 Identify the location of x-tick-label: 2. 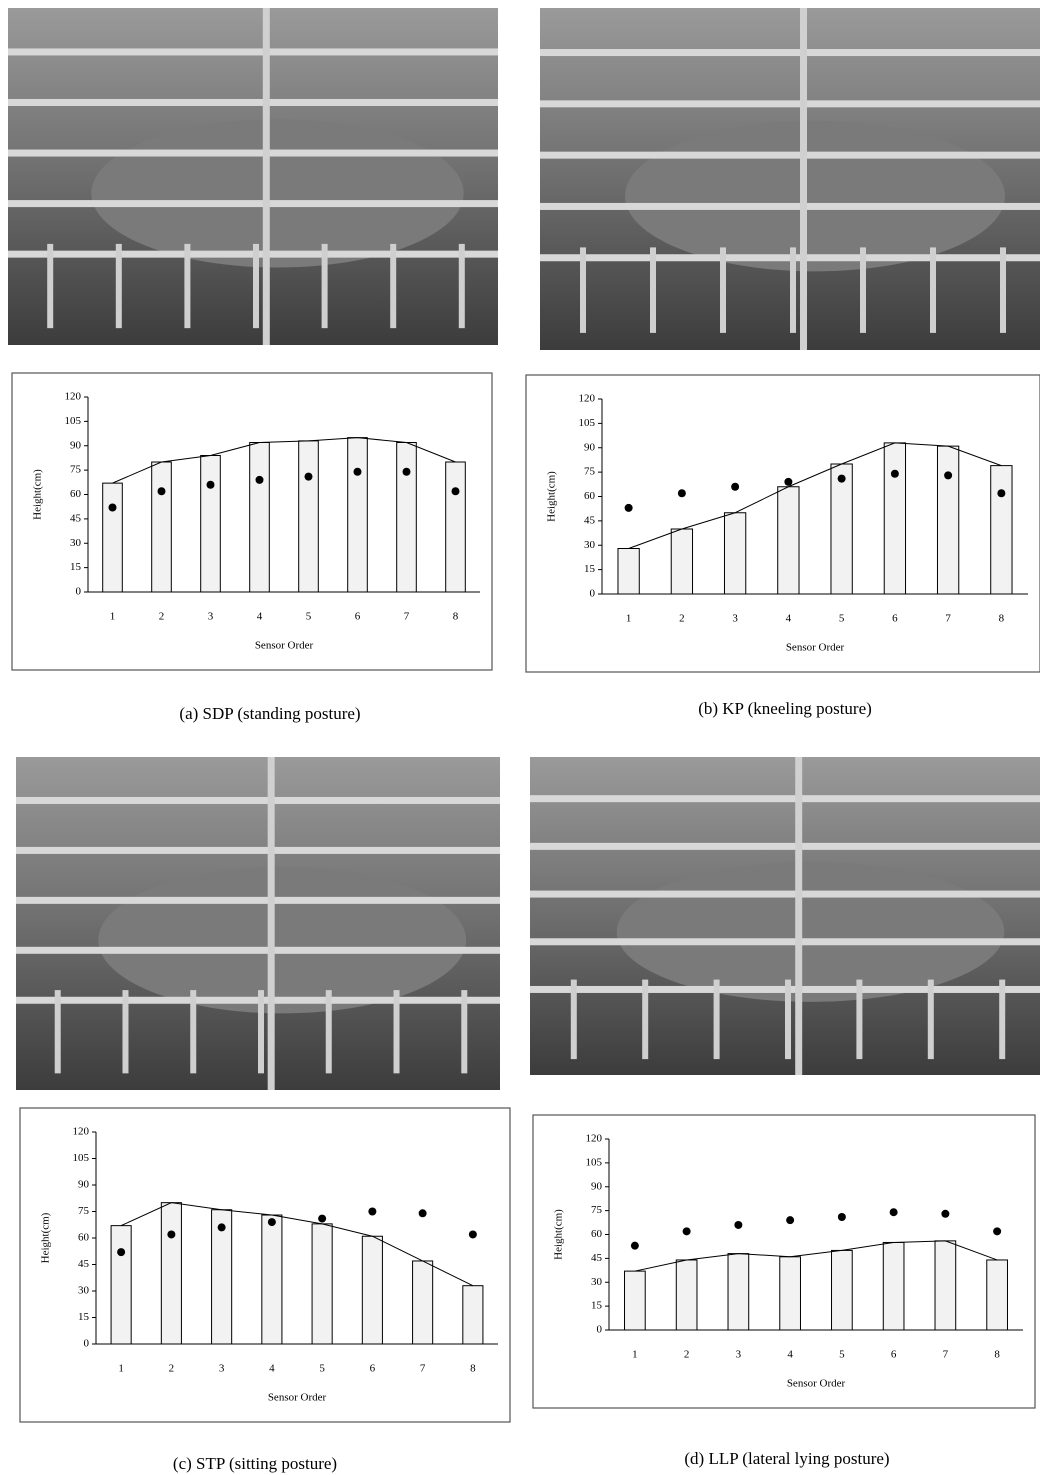
(687, 1355).